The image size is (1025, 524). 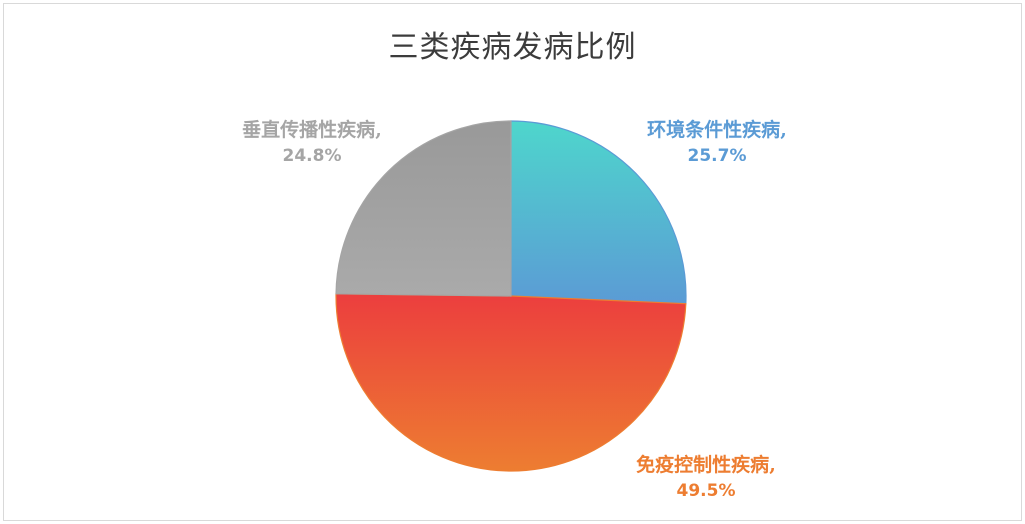 What do you see at coordinates (714, 130) in the screenshot?
I see `slice-label-name: 环境条件性疾病` at bounding box center [714, 130].